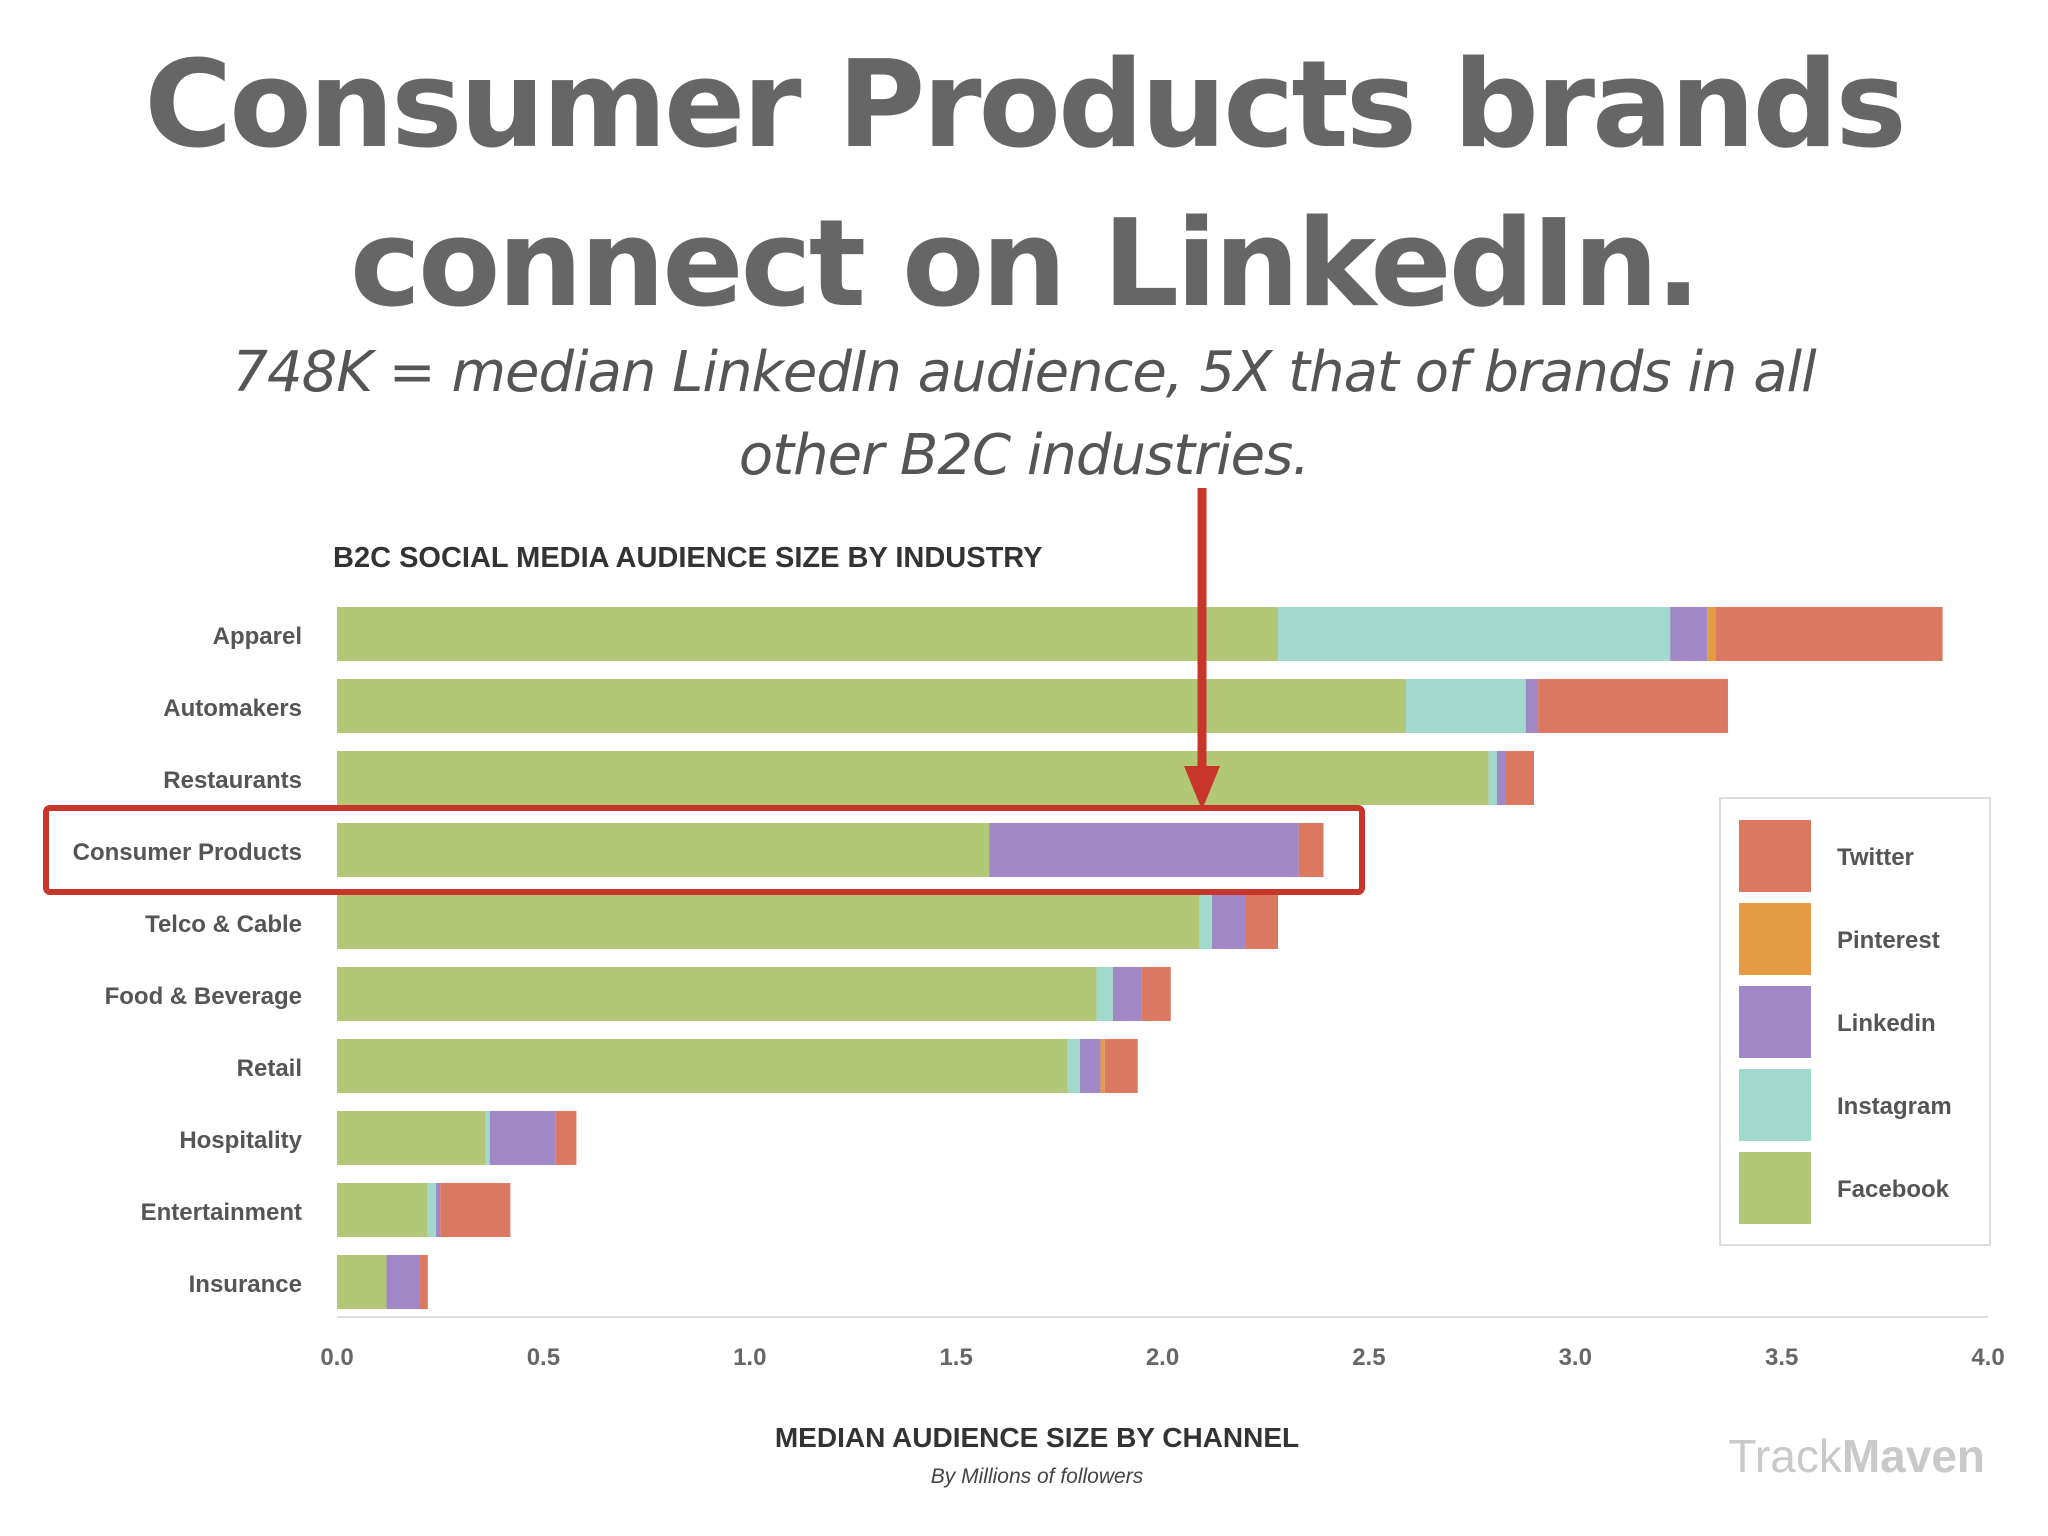 The image size is (2048, 1536). I want to click on trackmaven-watermark: TrackMaven, so click(1857, 1456).